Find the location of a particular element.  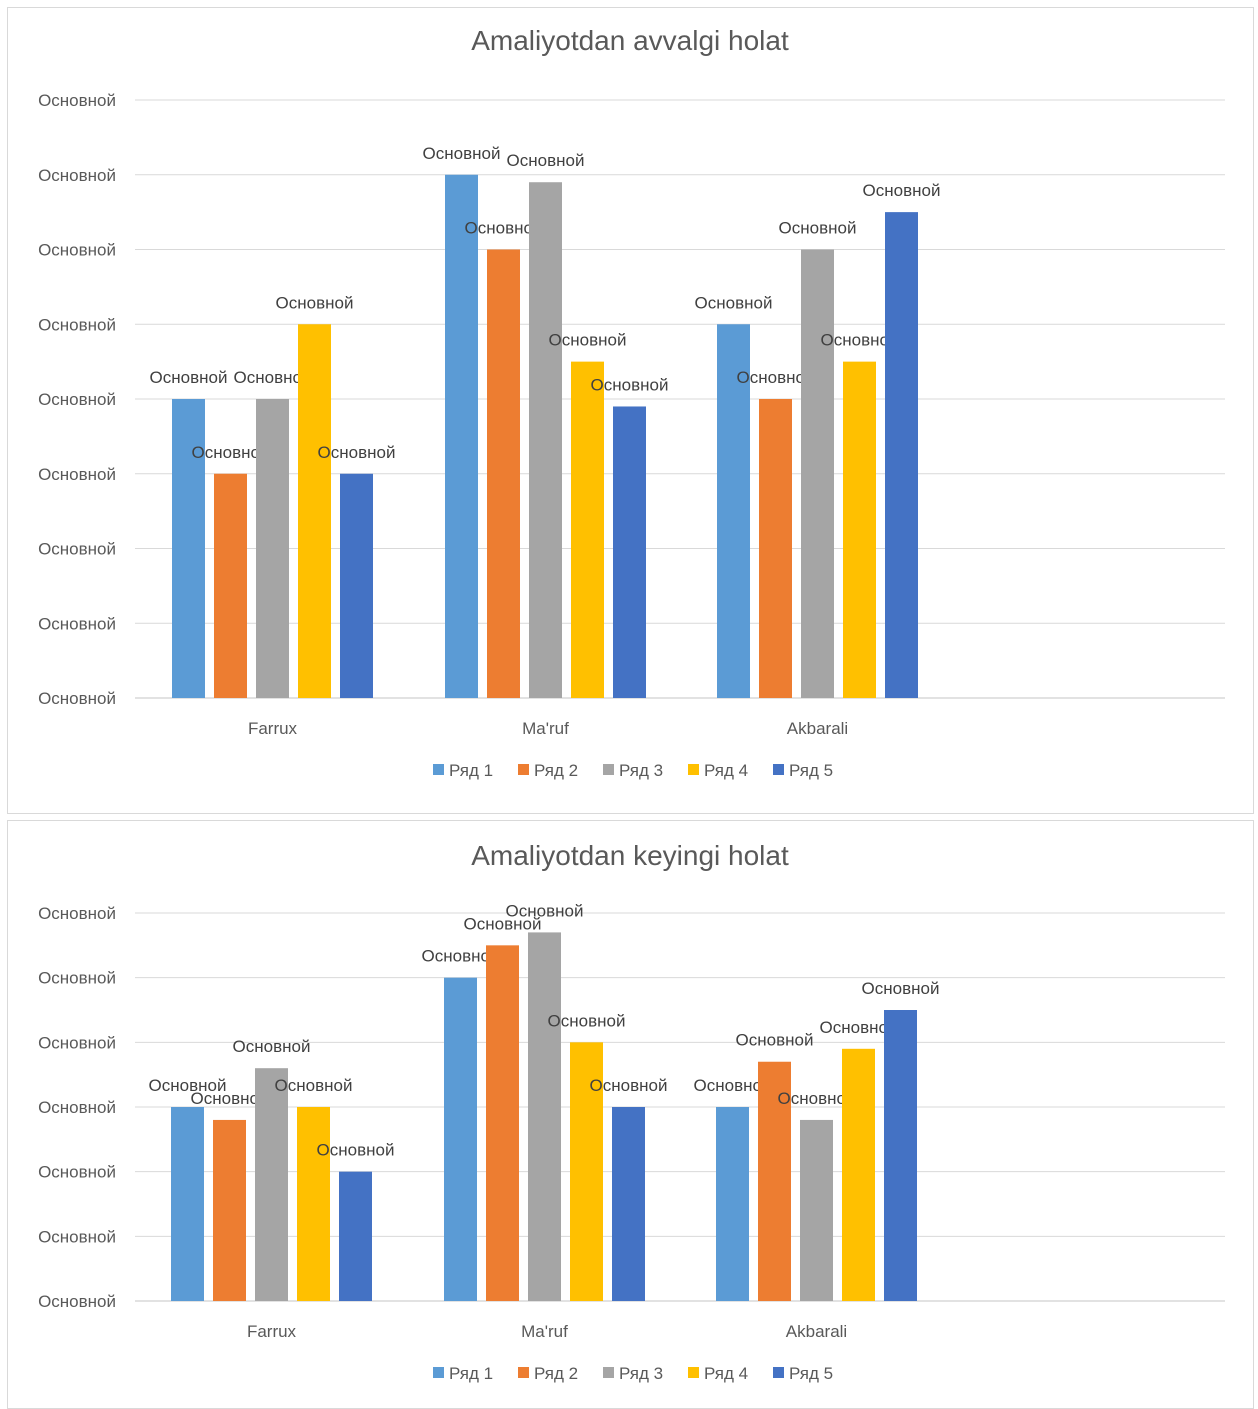

chart-1-category-label: Farrux is located at coordinates (273, 728).